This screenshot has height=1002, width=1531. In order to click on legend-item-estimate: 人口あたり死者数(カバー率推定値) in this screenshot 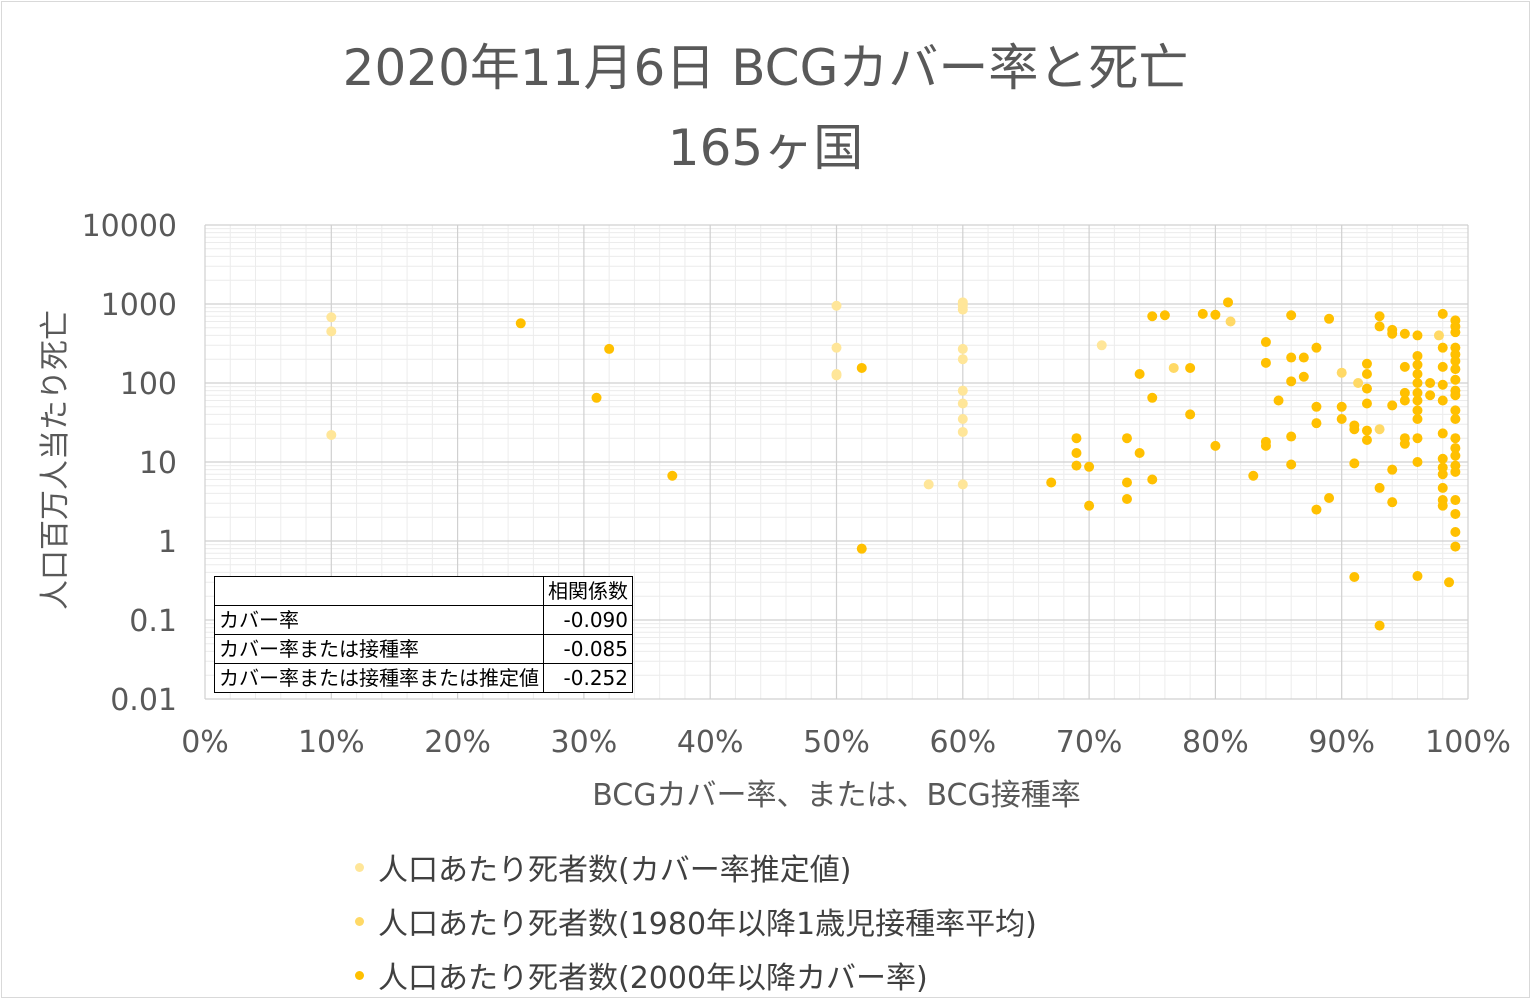, I will do `click(696, 867)`.